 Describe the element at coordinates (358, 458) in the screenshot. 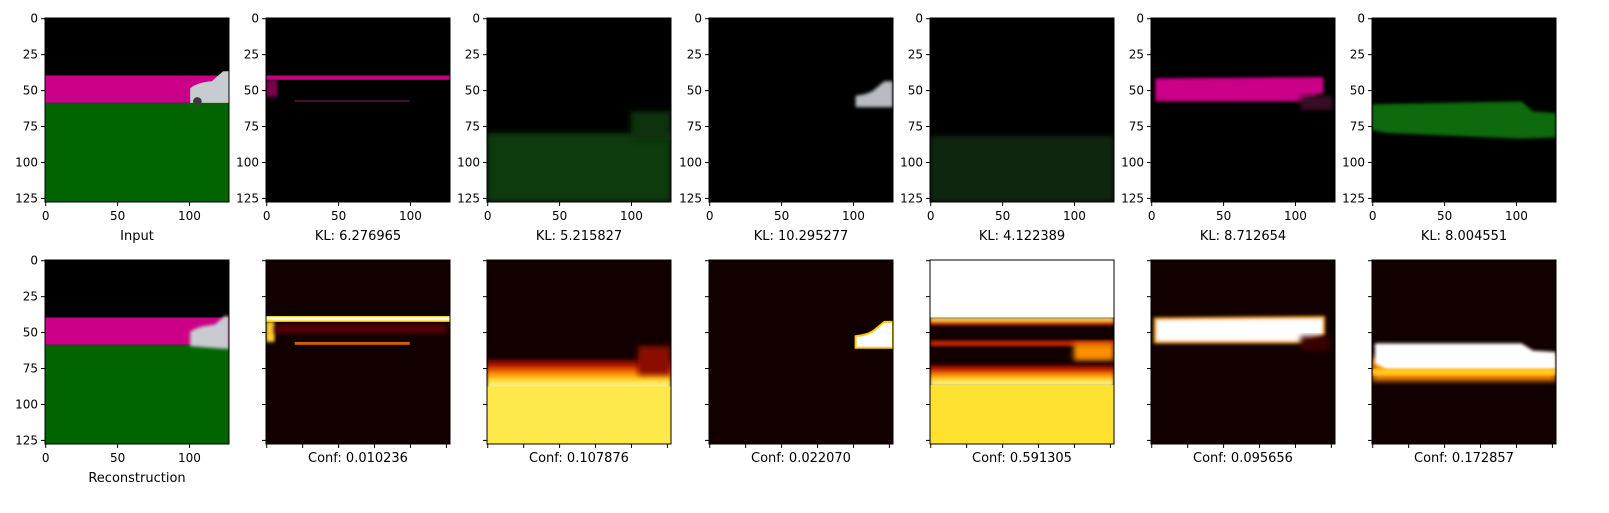

I see `bottom-caption: Conf: 0.010236` at that location.